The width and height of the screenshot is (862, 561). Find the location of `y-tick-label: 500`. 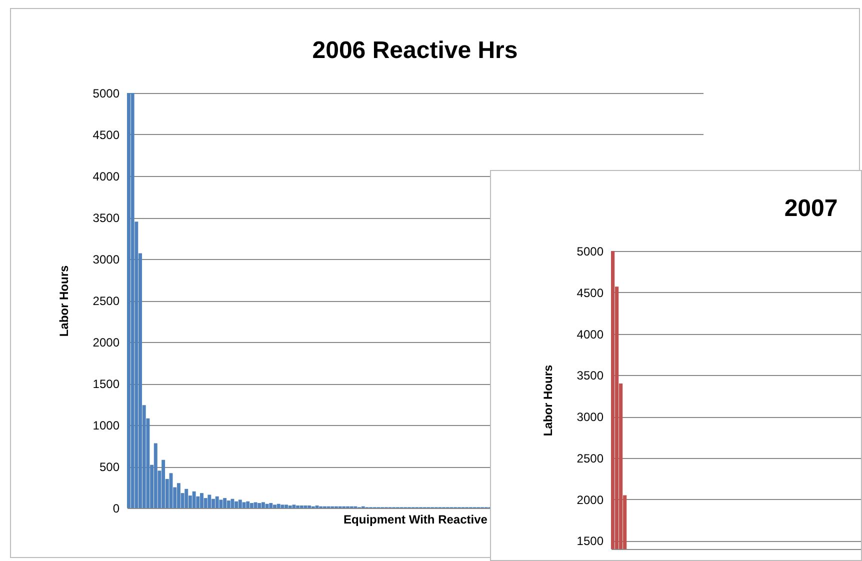

y-tick-label: 500 is located at coordinates (109, 467).